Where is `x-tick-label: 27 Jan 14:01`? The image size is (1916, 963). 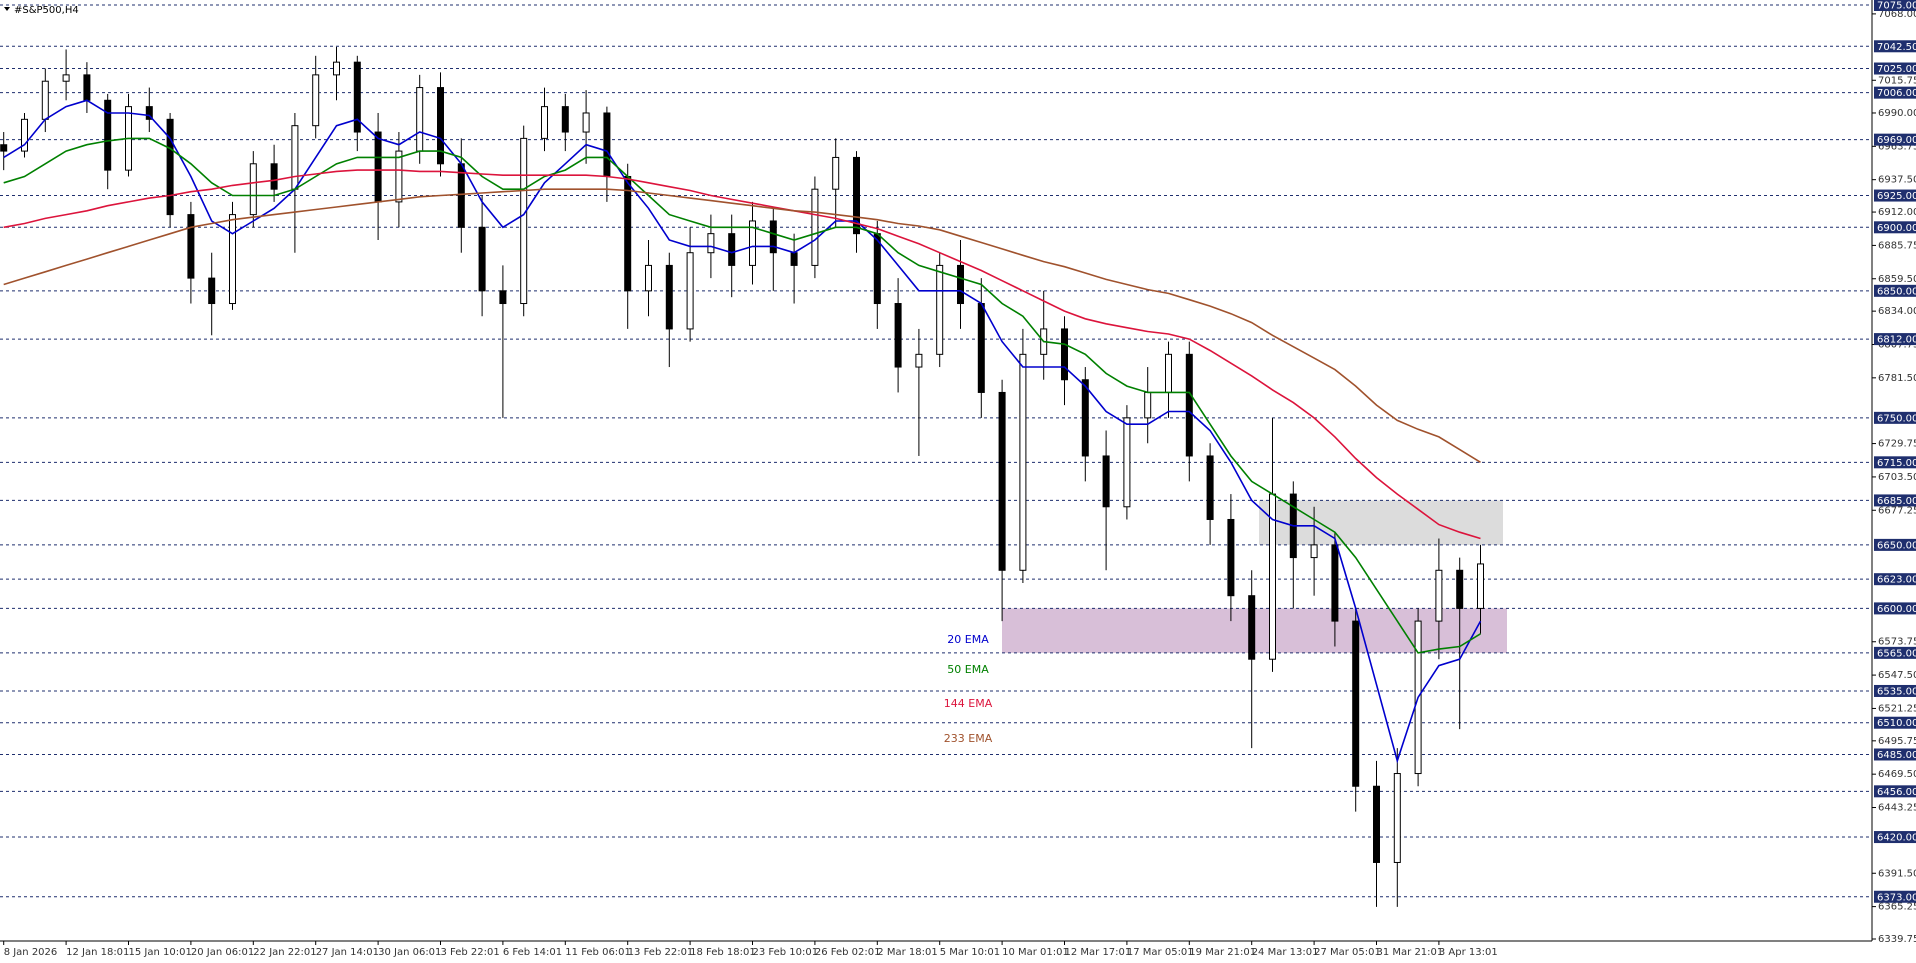
x-tick-label: 27 Jan 14:01 is located at coordinates (347, 952).